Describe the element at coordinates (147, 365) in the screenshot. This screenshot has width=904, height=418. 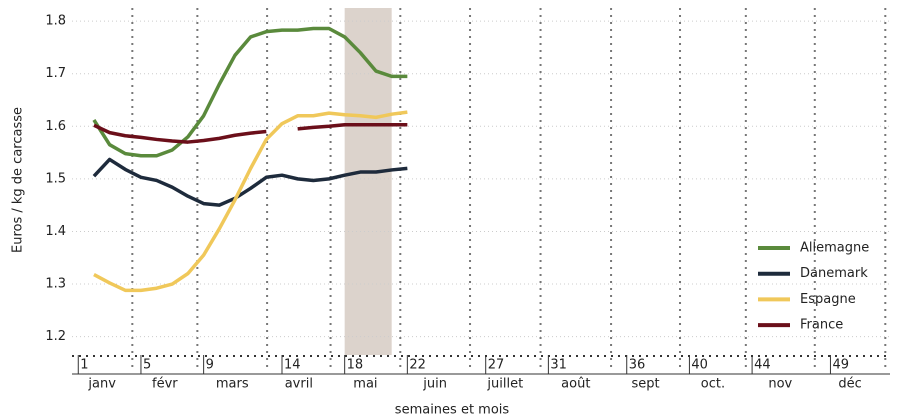
I see `x-tick-label: 5` at that location.